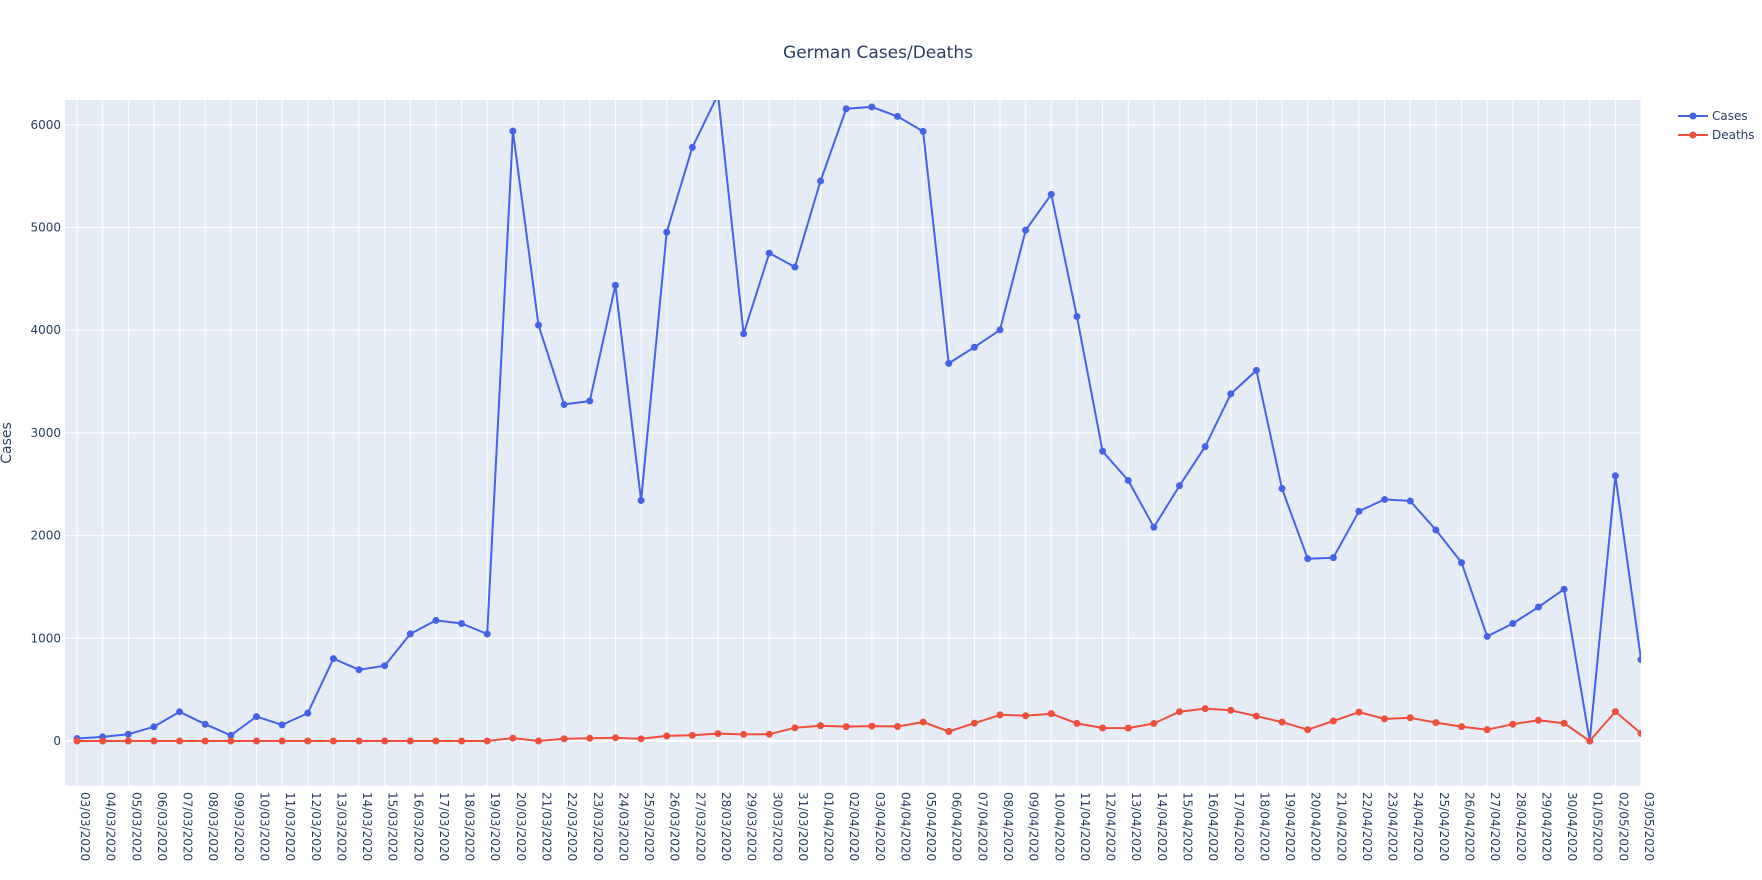 The width and height of the screenshot is (1762, 880). I want to click on legend-item-deaths: Deaths, so click(1716, 135).